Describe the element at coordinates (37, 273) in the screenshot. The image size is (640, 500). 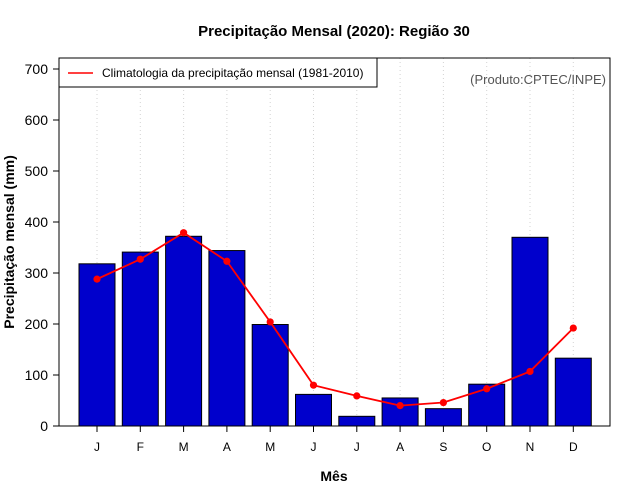
I see `y-tick-label: 300` at that location.